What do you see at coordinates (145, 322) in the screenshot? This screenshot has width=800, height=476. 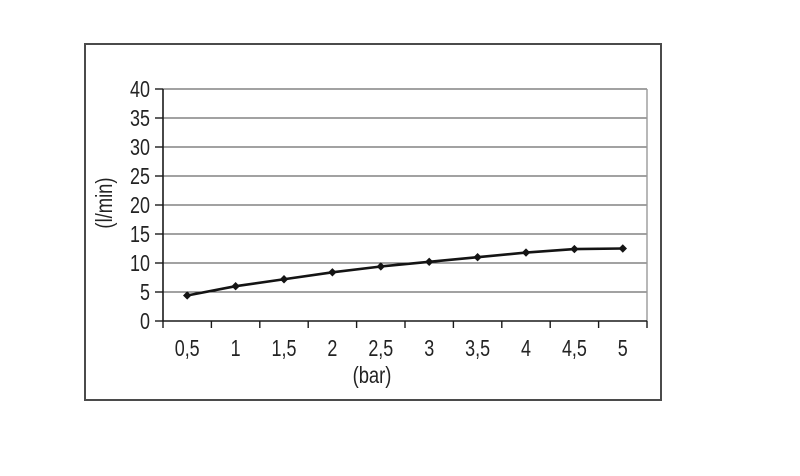 I see `y-tick-label: 0` at bounding box center [145, 322].